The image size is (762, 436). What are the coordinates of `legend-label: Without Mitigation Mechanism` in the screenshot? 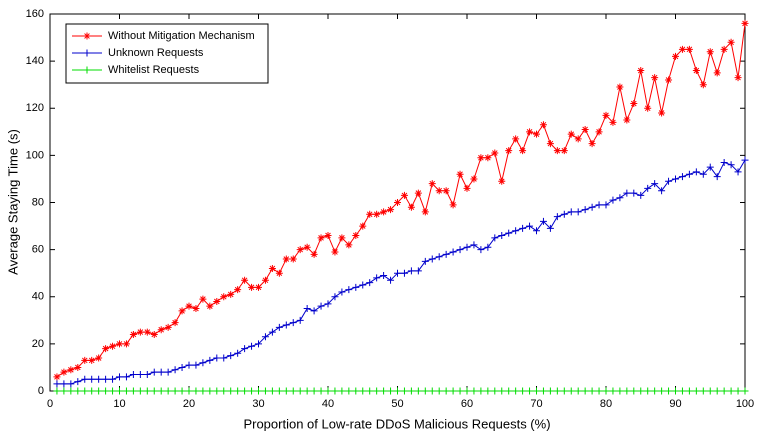 It's located at (181, 36).